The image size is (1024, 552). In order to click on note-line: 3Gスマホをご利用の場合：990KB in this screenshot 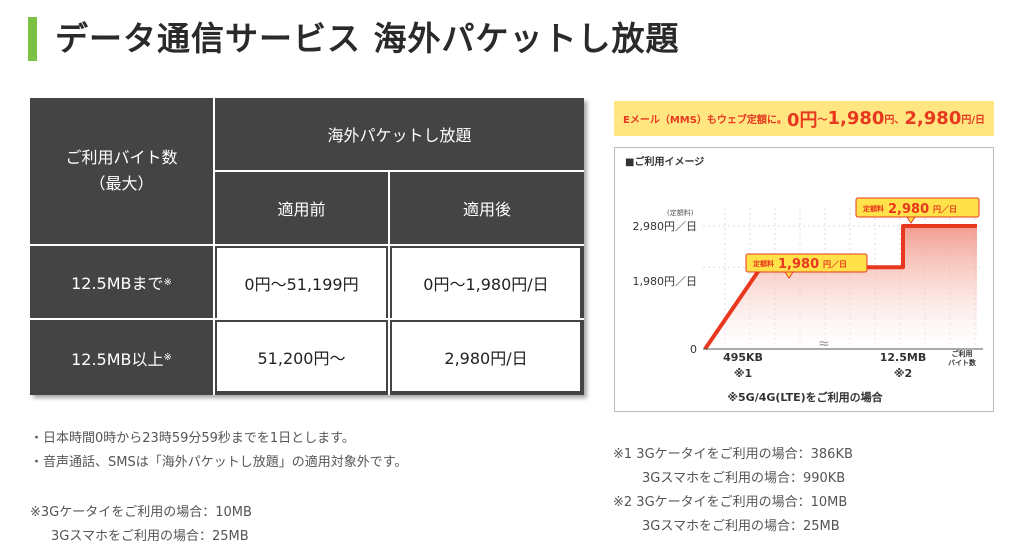, I will do `click(744, 478)`.